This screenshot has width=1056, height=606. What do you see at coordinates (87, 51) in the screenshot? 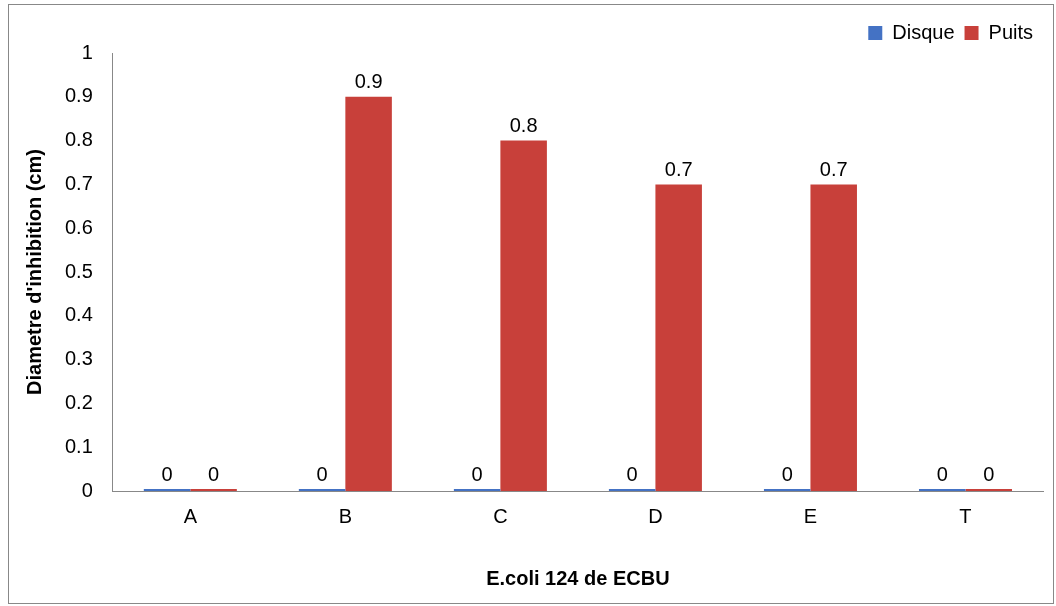
I see `y-tick-label: 1` at bounding box center [87, 51].